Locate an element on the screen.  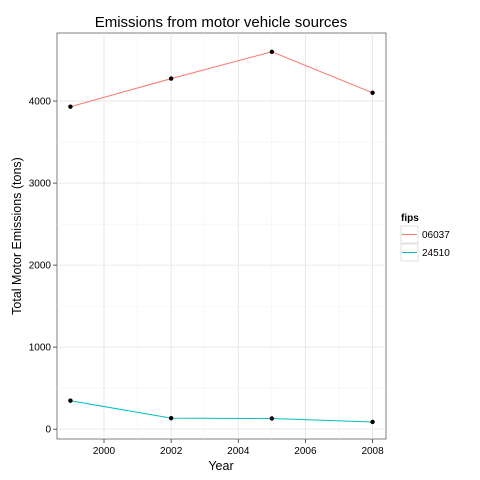
y-tick-label: 1000 is located at coordinates (40, 348).